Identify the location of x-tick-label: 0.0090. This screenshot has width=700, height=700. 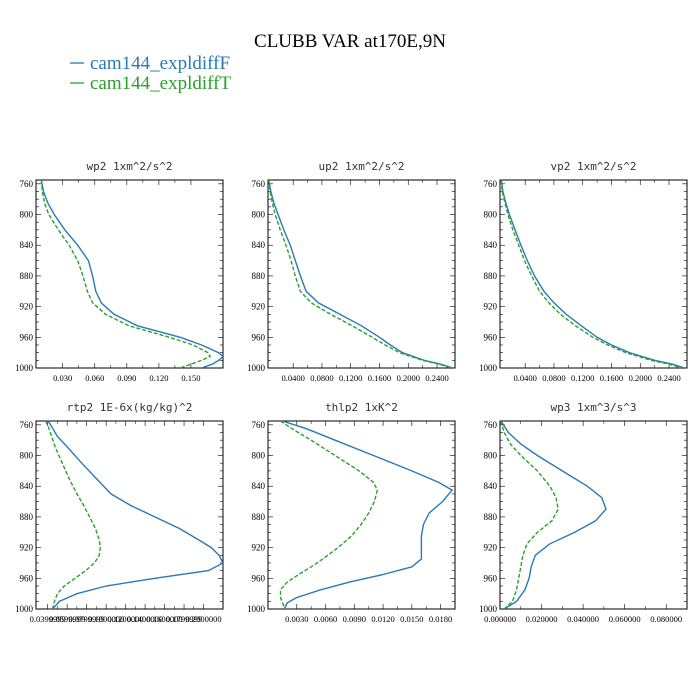
(354, 619).